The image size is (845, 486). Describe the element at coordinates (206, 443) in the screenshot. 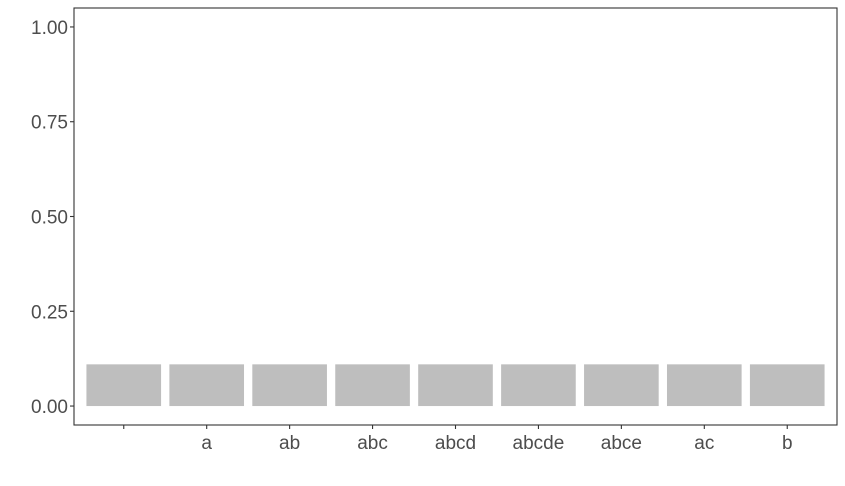

I see `x-tick-label: a` at that location.